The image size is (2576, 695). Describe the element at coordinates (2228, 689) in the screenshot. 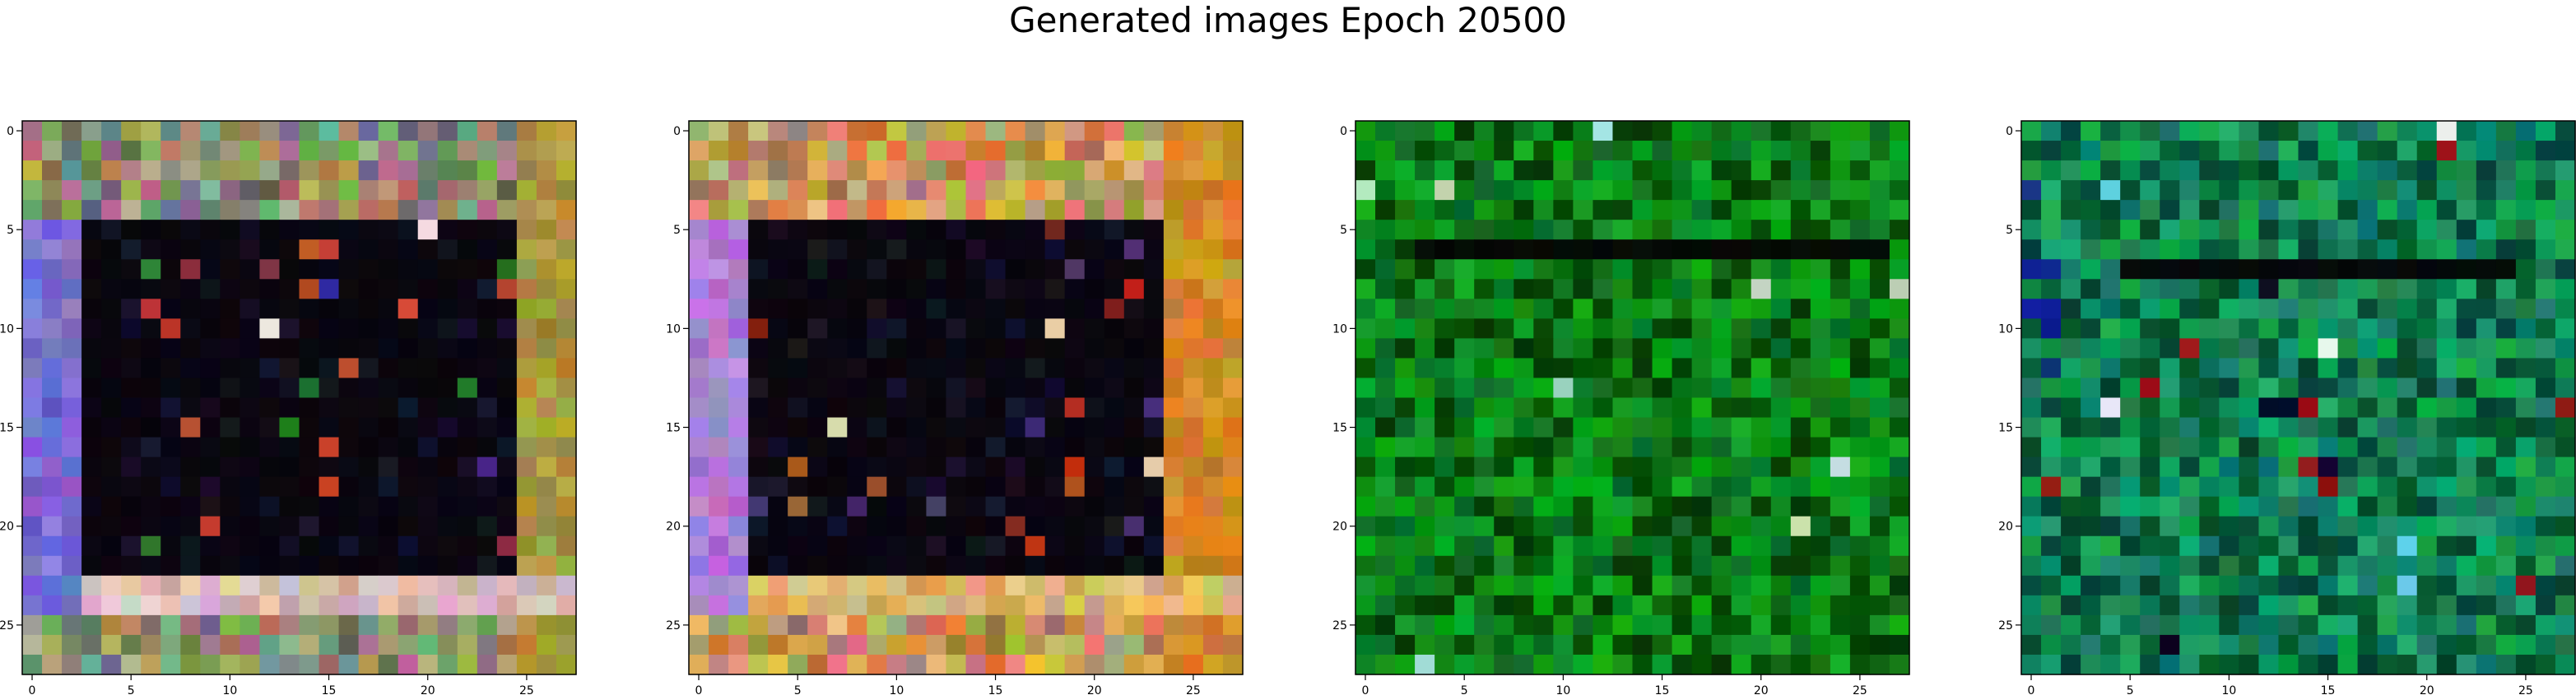

I see `x-tick-label: 10` at that location.